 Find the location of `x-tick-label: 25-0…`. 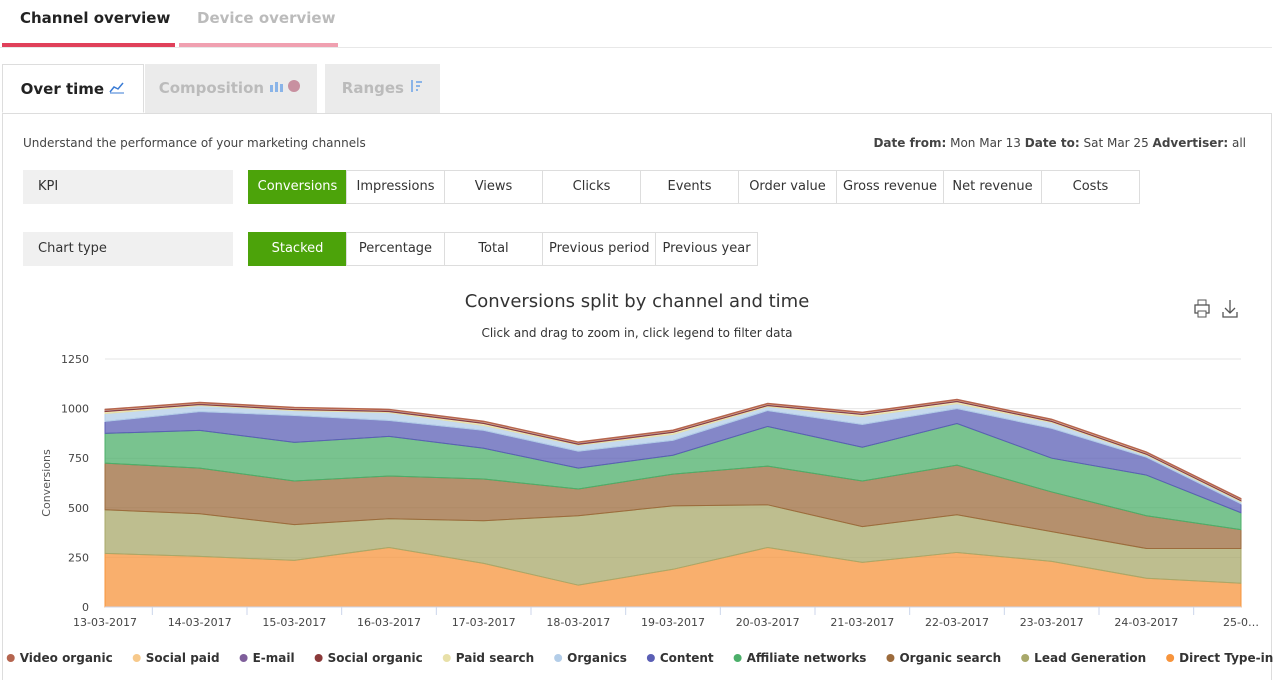

x-tick-label: 25-0… is located at coordinates (1241, 622).